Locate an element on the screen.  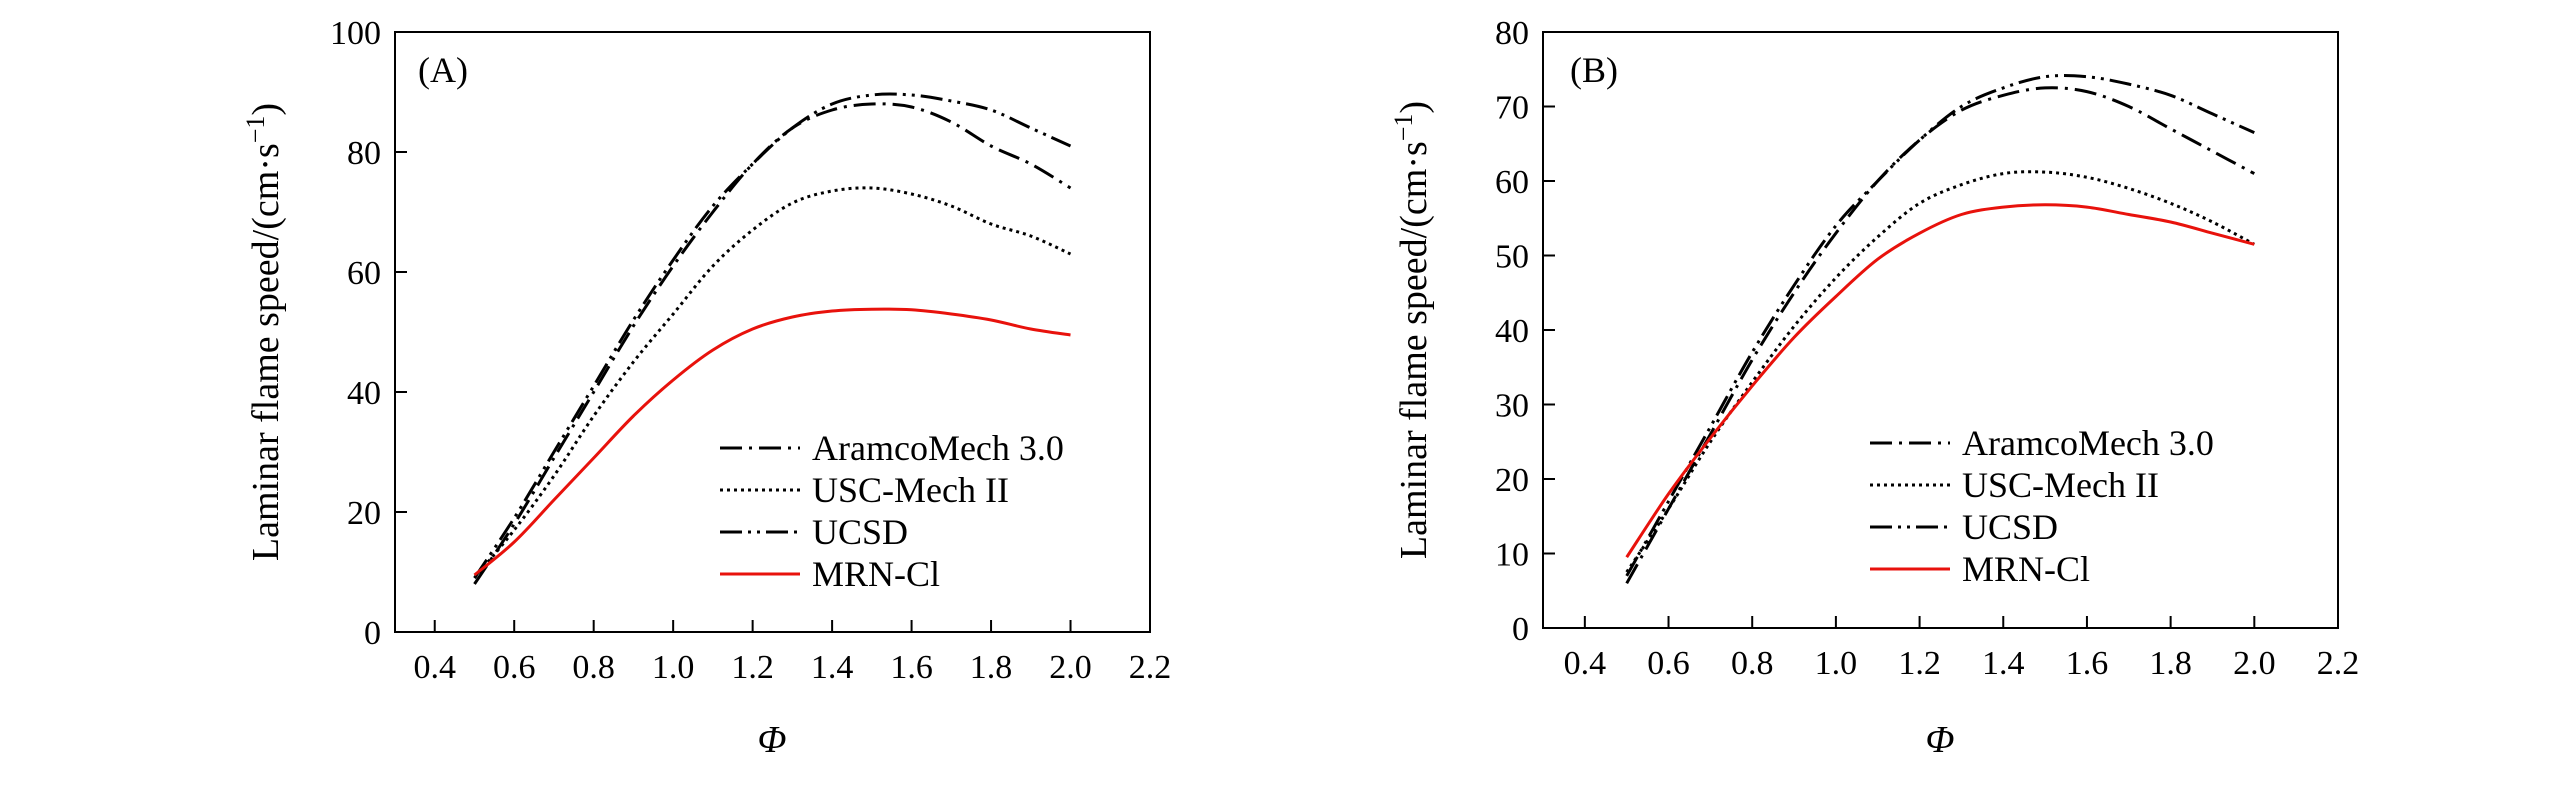
y-tick-label-b: 30 is located at coordinates (1512, 406).